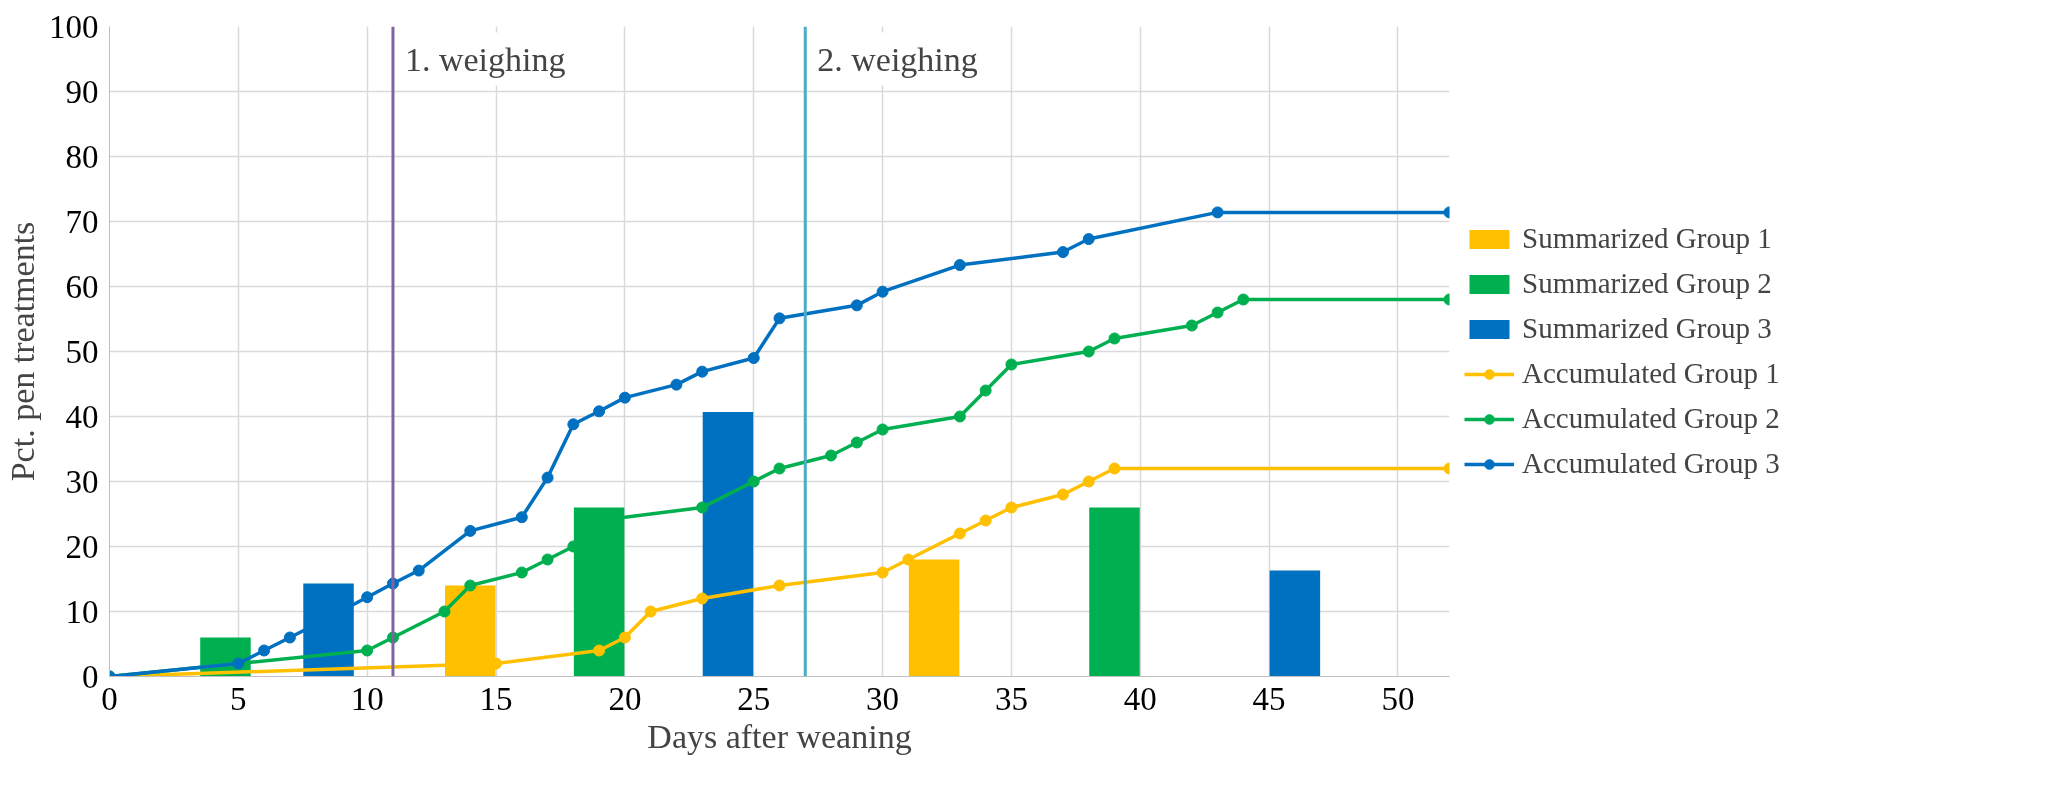  Describe the element at coordinates (367, 698) in the screenshot. I see `x-tick-label: 10` at that location.